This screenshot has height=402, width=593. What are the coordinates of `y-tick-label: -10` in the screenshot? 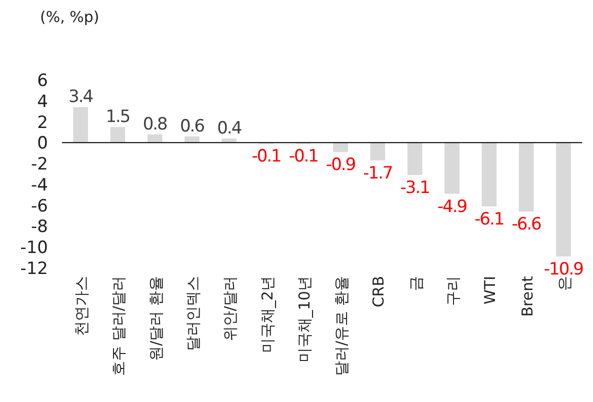 It's located at (34, 248).